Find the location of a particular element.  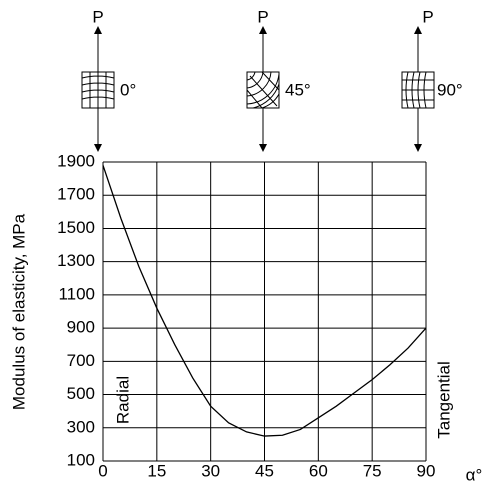

x-tick-label: 45 is located at coordinates (264, 470).